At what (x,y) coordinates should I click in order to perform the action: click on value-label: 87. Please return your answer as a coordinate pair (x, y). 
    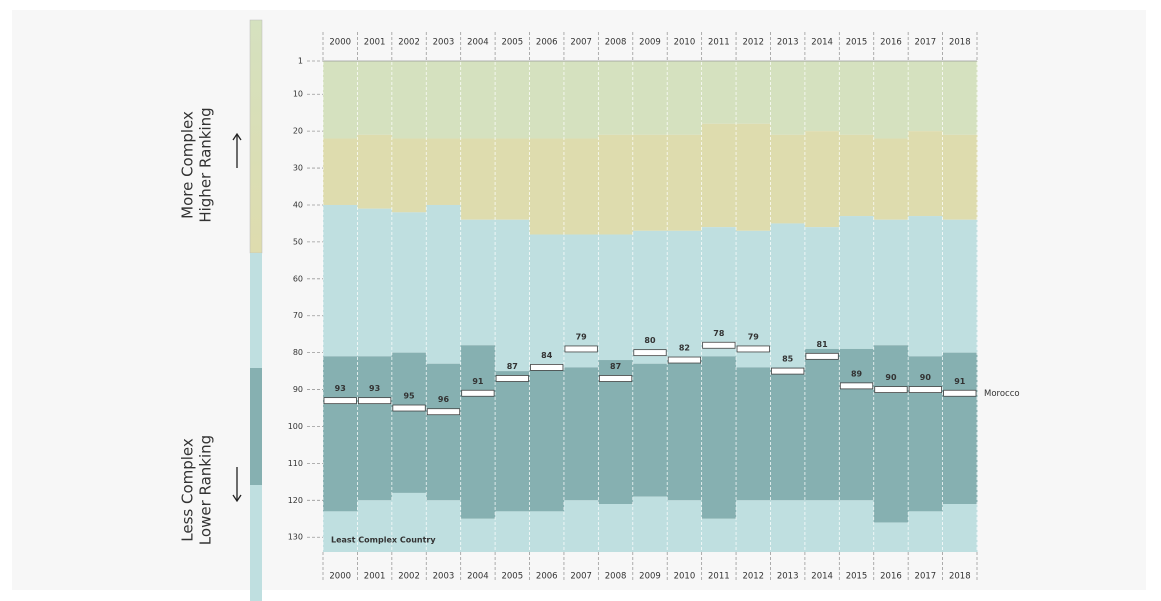
    Looking at the image, I should click on (512, 366).